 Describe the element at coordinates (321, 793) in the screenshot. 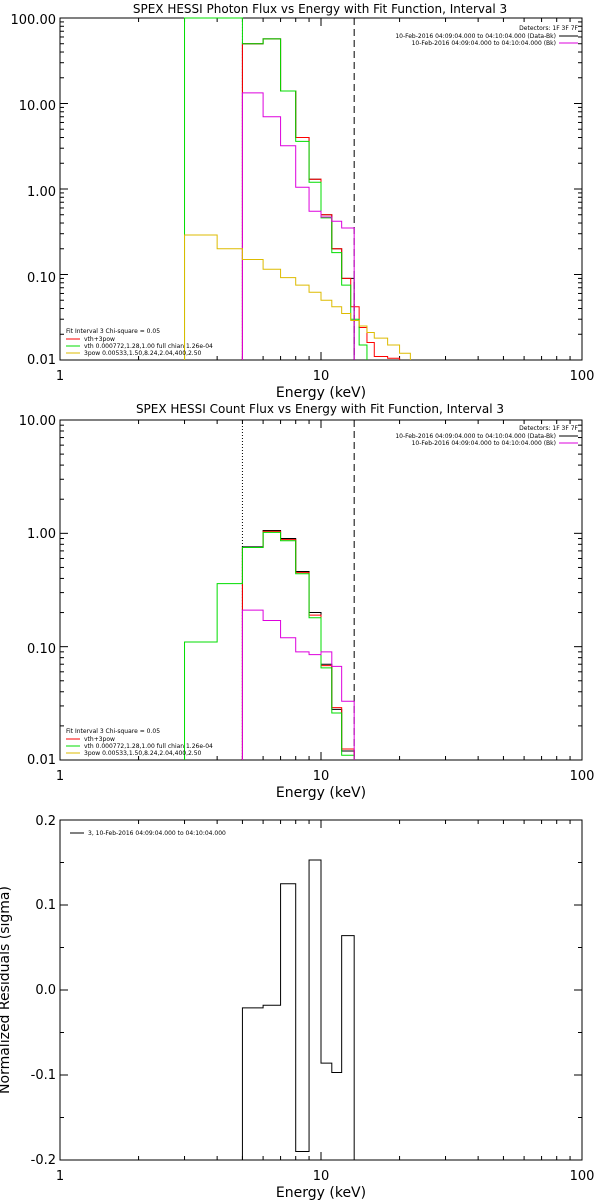

I see `count-flux-xaxis-label: Energy (keV)` at that location.